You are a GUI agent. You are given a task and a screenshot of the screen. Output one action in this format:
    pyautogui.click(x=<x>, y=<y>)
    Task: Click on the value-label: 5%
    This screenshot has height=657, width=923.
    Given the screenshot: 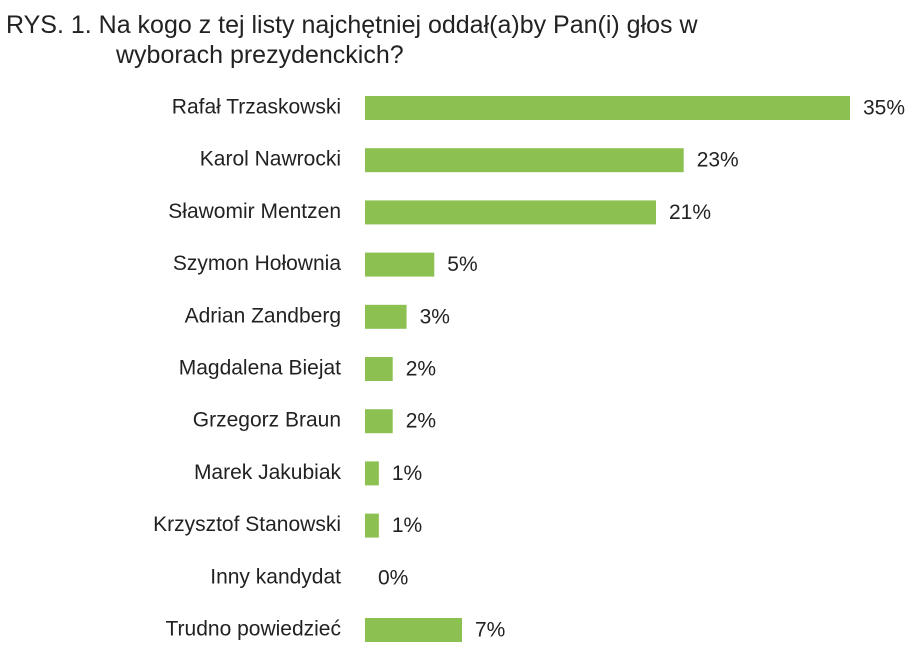 What is the action you would take?
    pyautogui.click(x=462, y=264)
    